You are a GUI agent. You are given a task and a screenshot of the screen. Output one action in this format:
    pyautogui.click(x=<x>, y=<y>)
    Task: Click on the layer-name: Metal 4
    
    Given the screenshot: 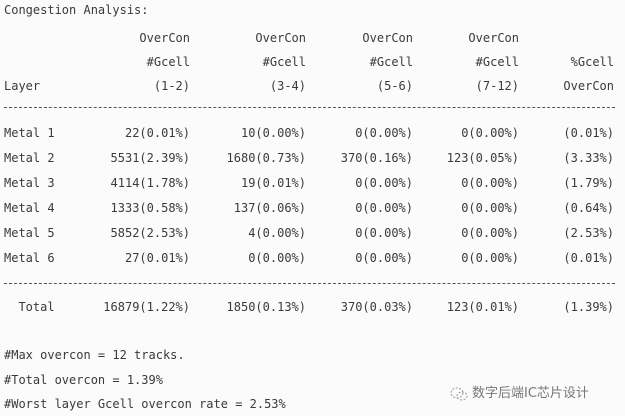 What is the action you would take?
    pyautogui.click(x=29, y=208)
    